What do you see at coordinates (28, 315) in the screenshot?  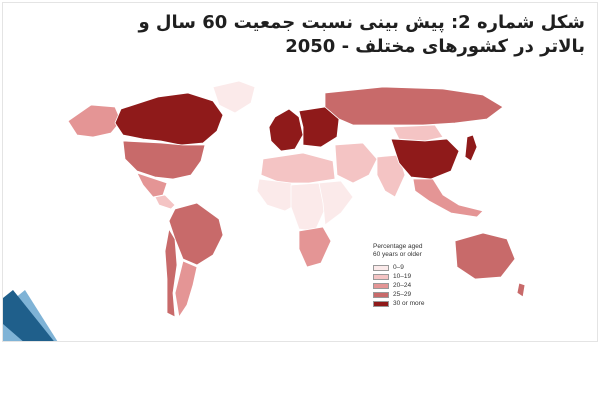 I see `decor-dark-band` at bounding box center [28, 315].